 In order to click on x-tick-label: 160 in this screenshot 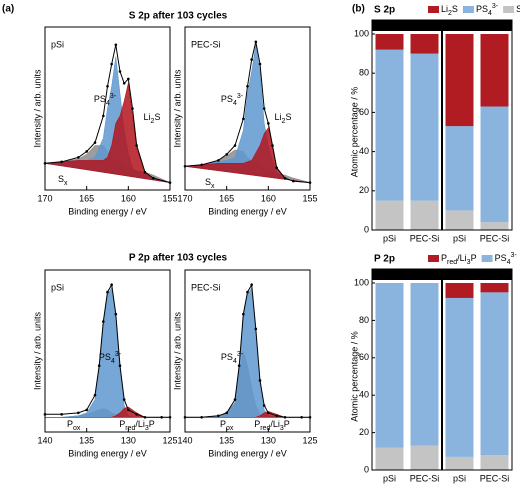, I will do `click(268, 198)`.